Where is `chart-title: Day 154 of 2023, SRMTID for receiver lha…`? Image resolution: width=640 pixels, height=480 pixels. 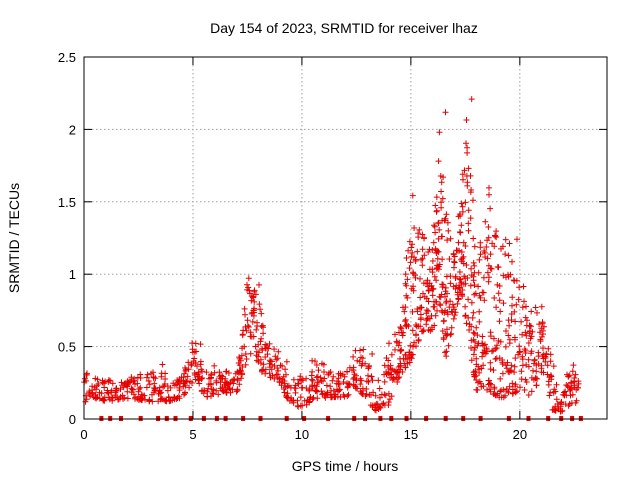 chart-title: Day 154 of 2023, SRMTID for receiver lha… is located at coordinates (344, 28).